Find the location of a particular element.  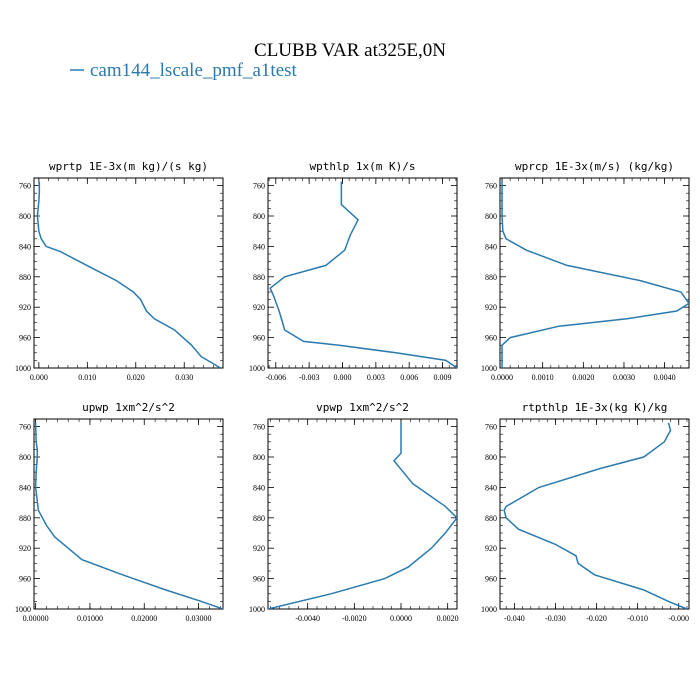

panel-title: wpthlp 1x(m K)/s is located at coordinates (363, 166).